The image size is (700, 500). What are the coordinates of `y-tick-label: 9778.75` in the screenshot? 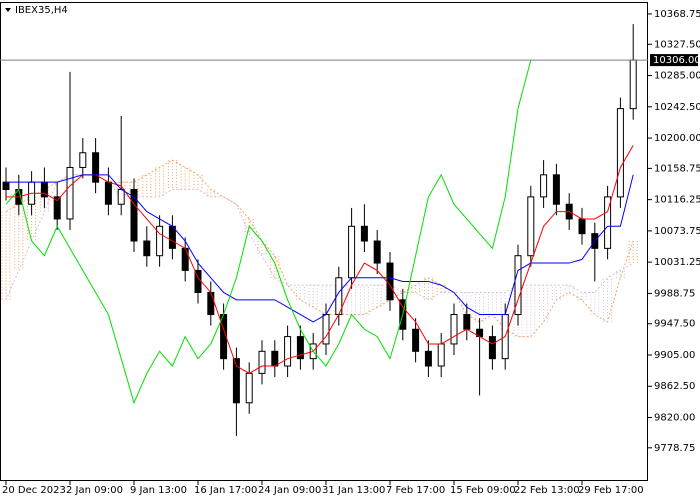 It's located at (674, 448).